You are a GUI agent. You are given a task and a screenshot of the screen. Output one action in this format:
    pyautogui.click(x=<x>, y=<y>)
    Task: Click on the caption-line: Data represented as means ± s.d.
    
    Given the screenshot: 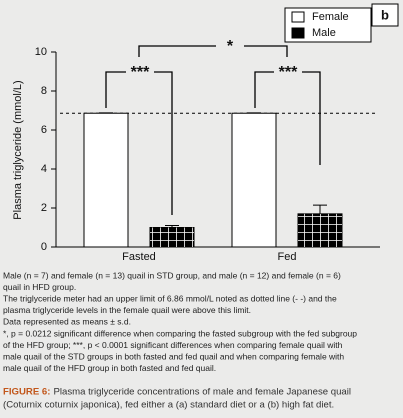 What is the action you would take?
    pyautogui.click(x=67, y=322)
    